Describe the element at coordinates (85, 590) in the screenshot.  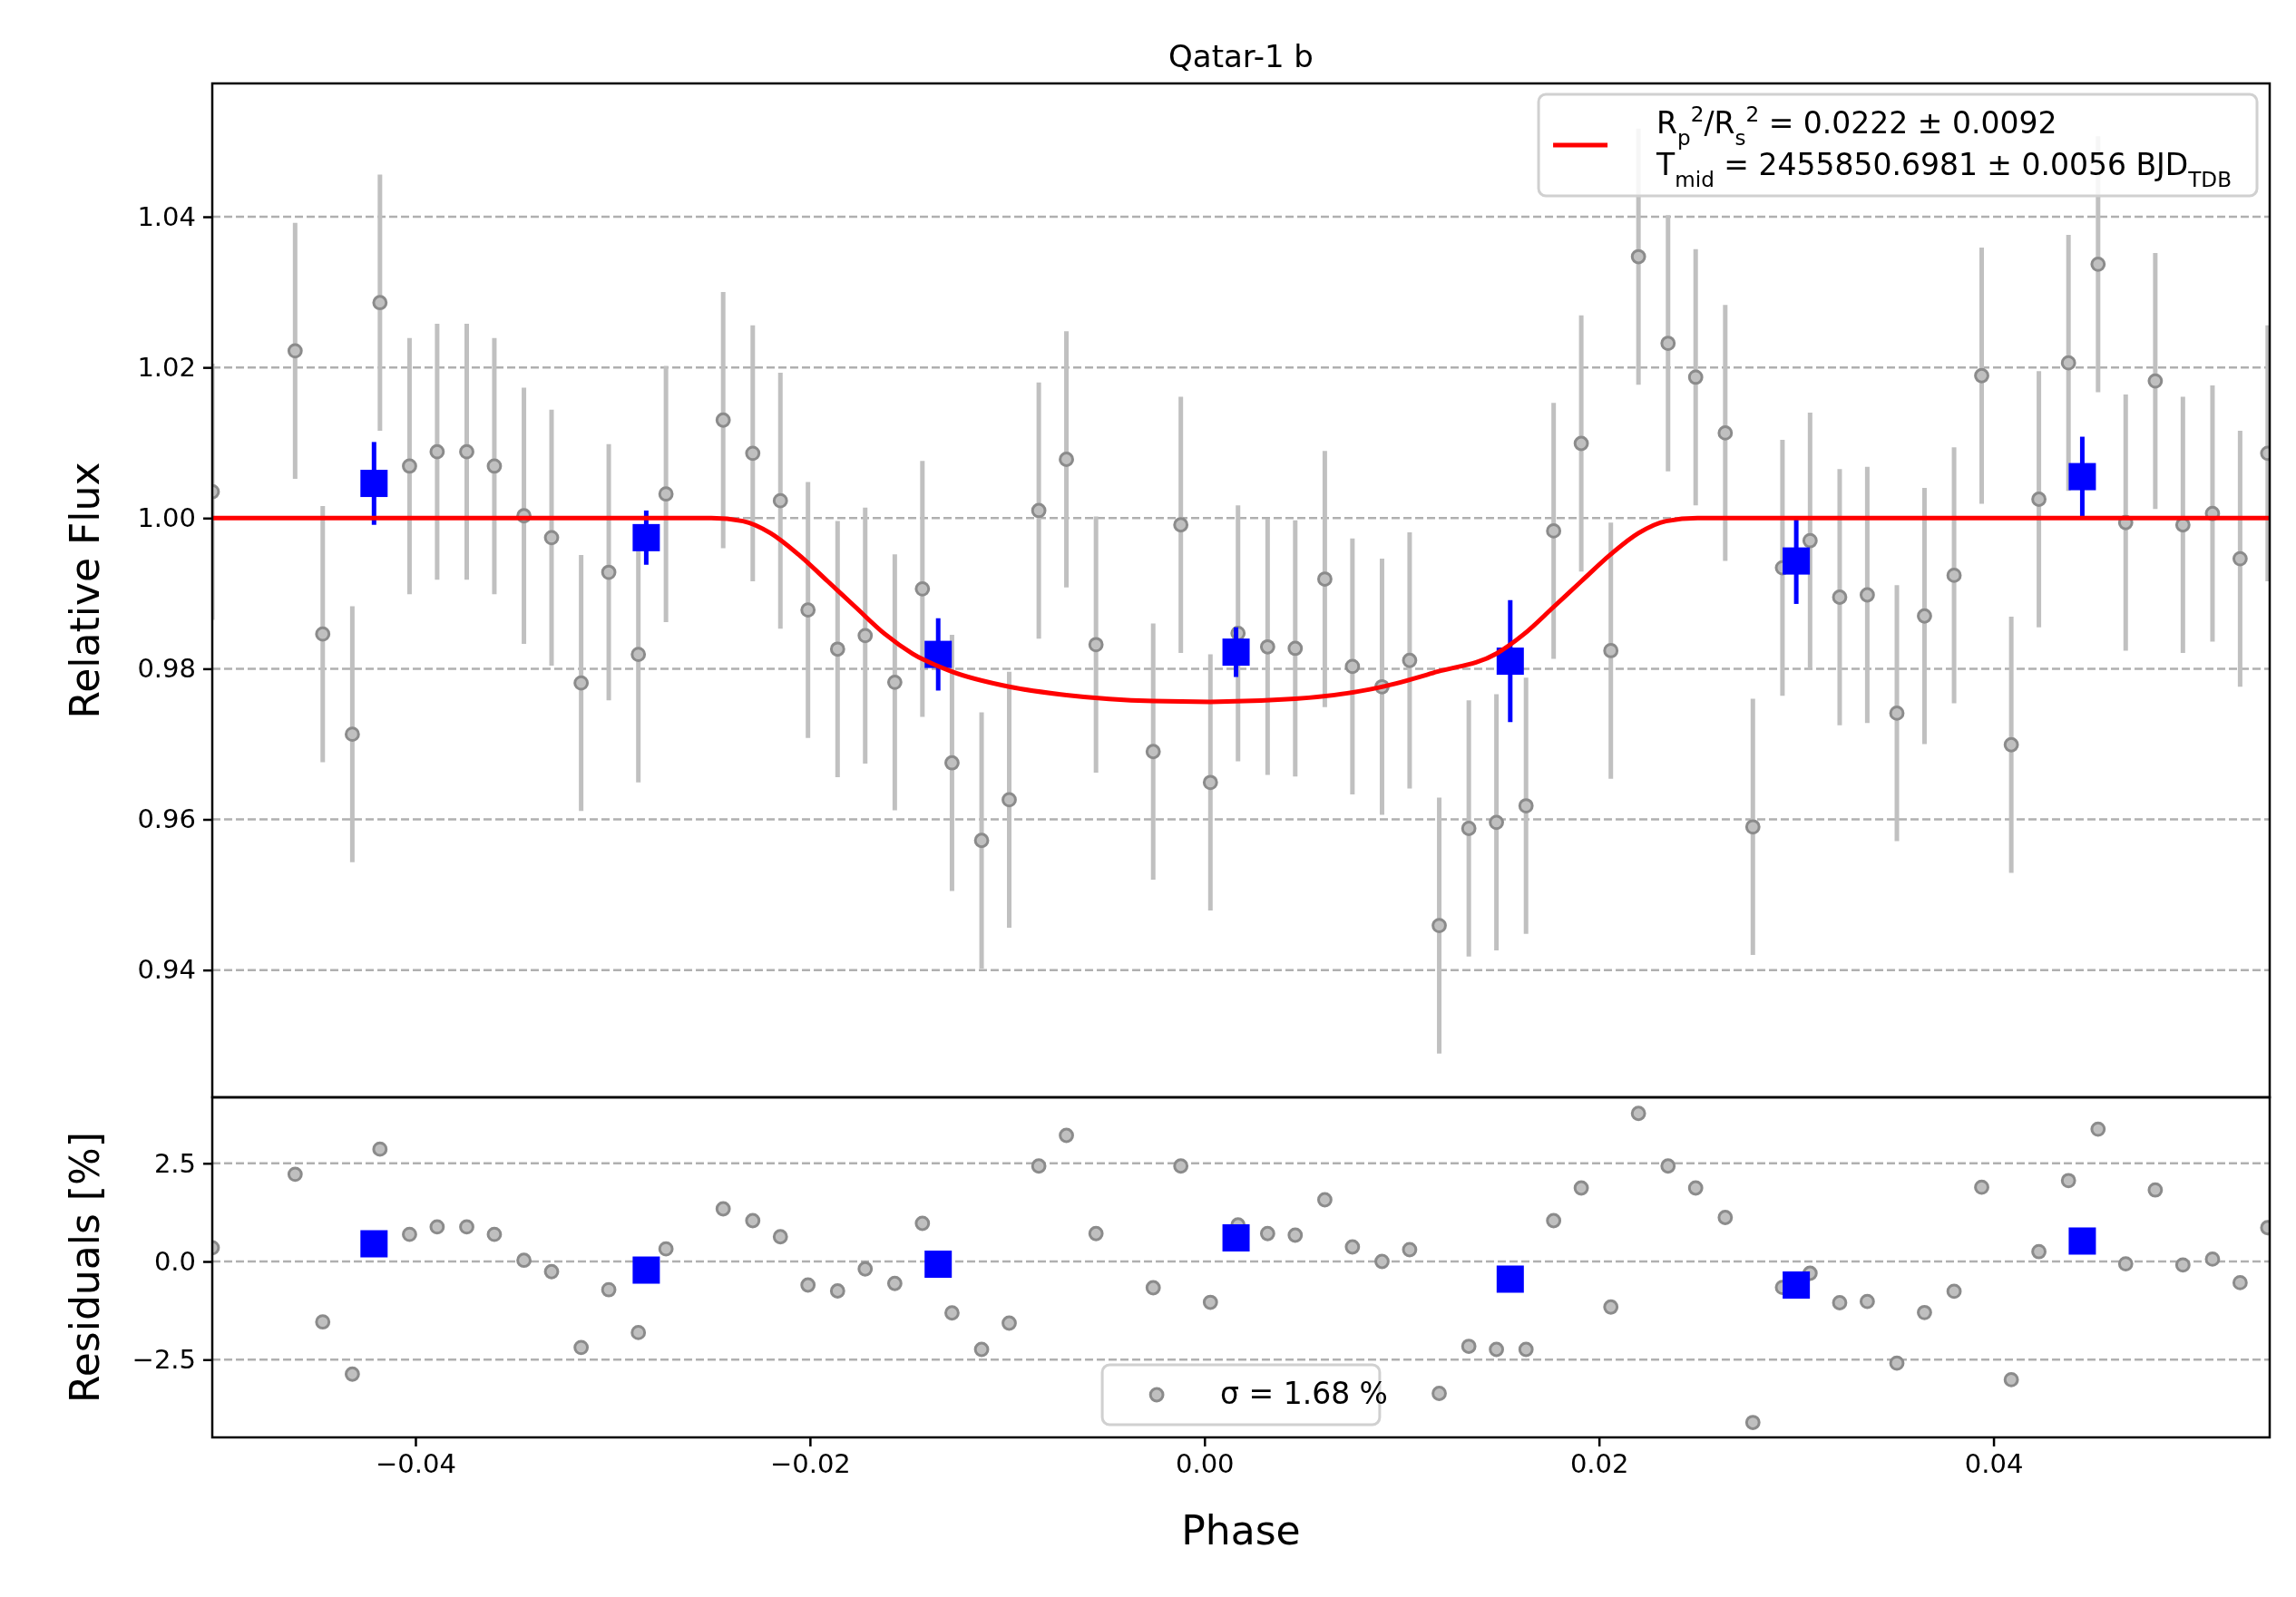
I see `y-axis-title: Relative Flux` at that location.